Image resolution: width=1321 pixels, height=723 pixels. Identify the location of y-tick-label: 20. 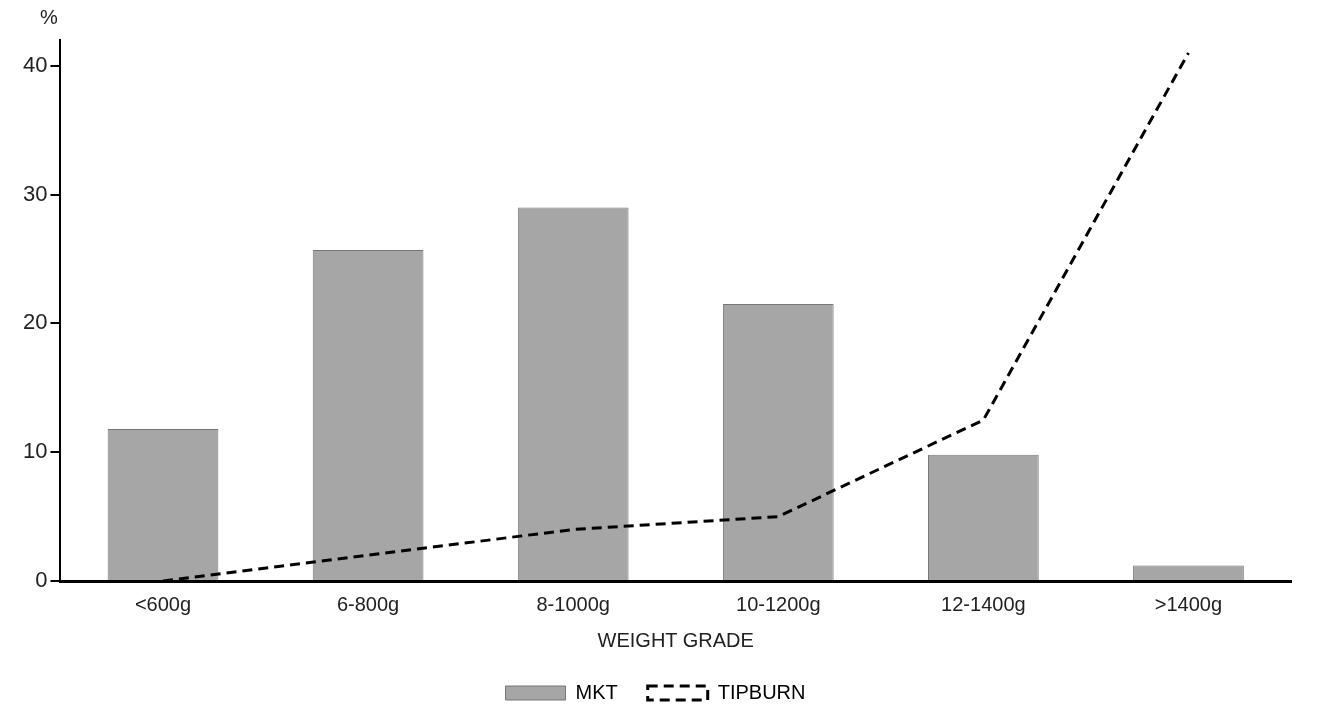
(35, 322).